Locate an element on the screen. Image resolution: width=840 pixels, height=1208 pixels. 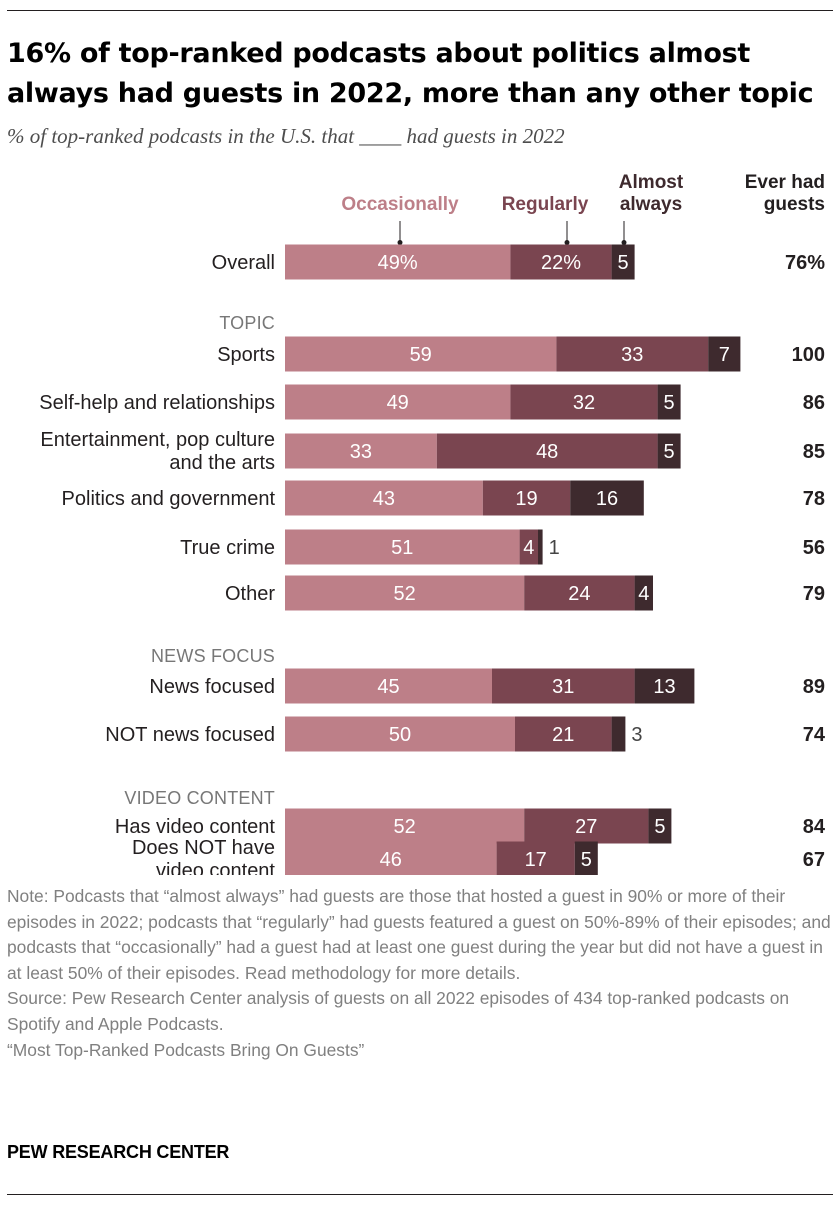
data-label: 21 is located at coordinates (563, 735).